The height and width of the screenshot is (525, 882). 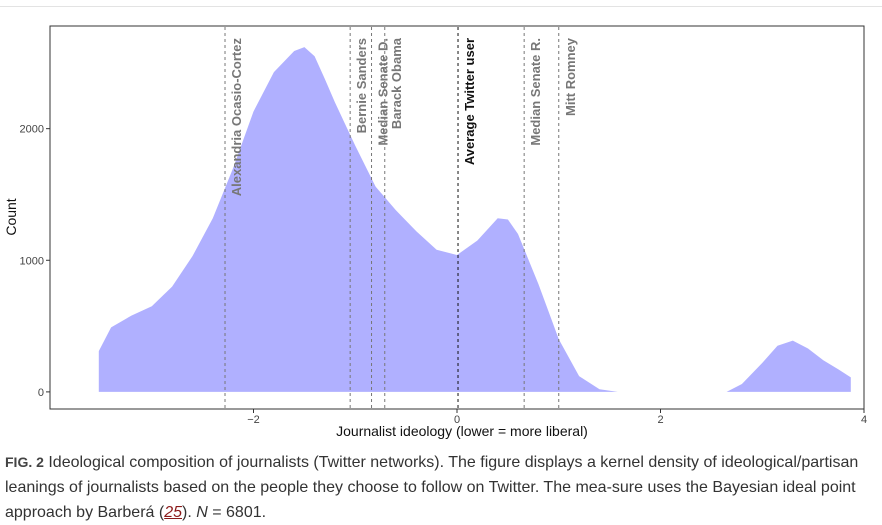 What do you see at coordinates (32, 261) in the screenshot?
I see `y-tick-label-2: 1000` at bounding box center [32, 261].